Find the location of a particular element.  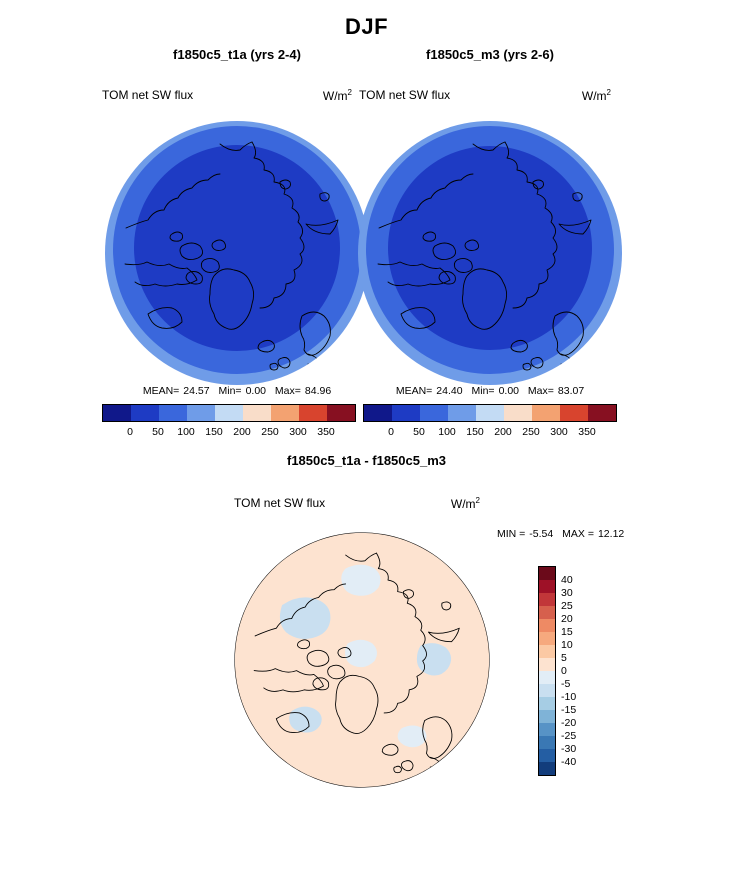

colorbar-tick-label: 5 is located at coordinates (564, 658).